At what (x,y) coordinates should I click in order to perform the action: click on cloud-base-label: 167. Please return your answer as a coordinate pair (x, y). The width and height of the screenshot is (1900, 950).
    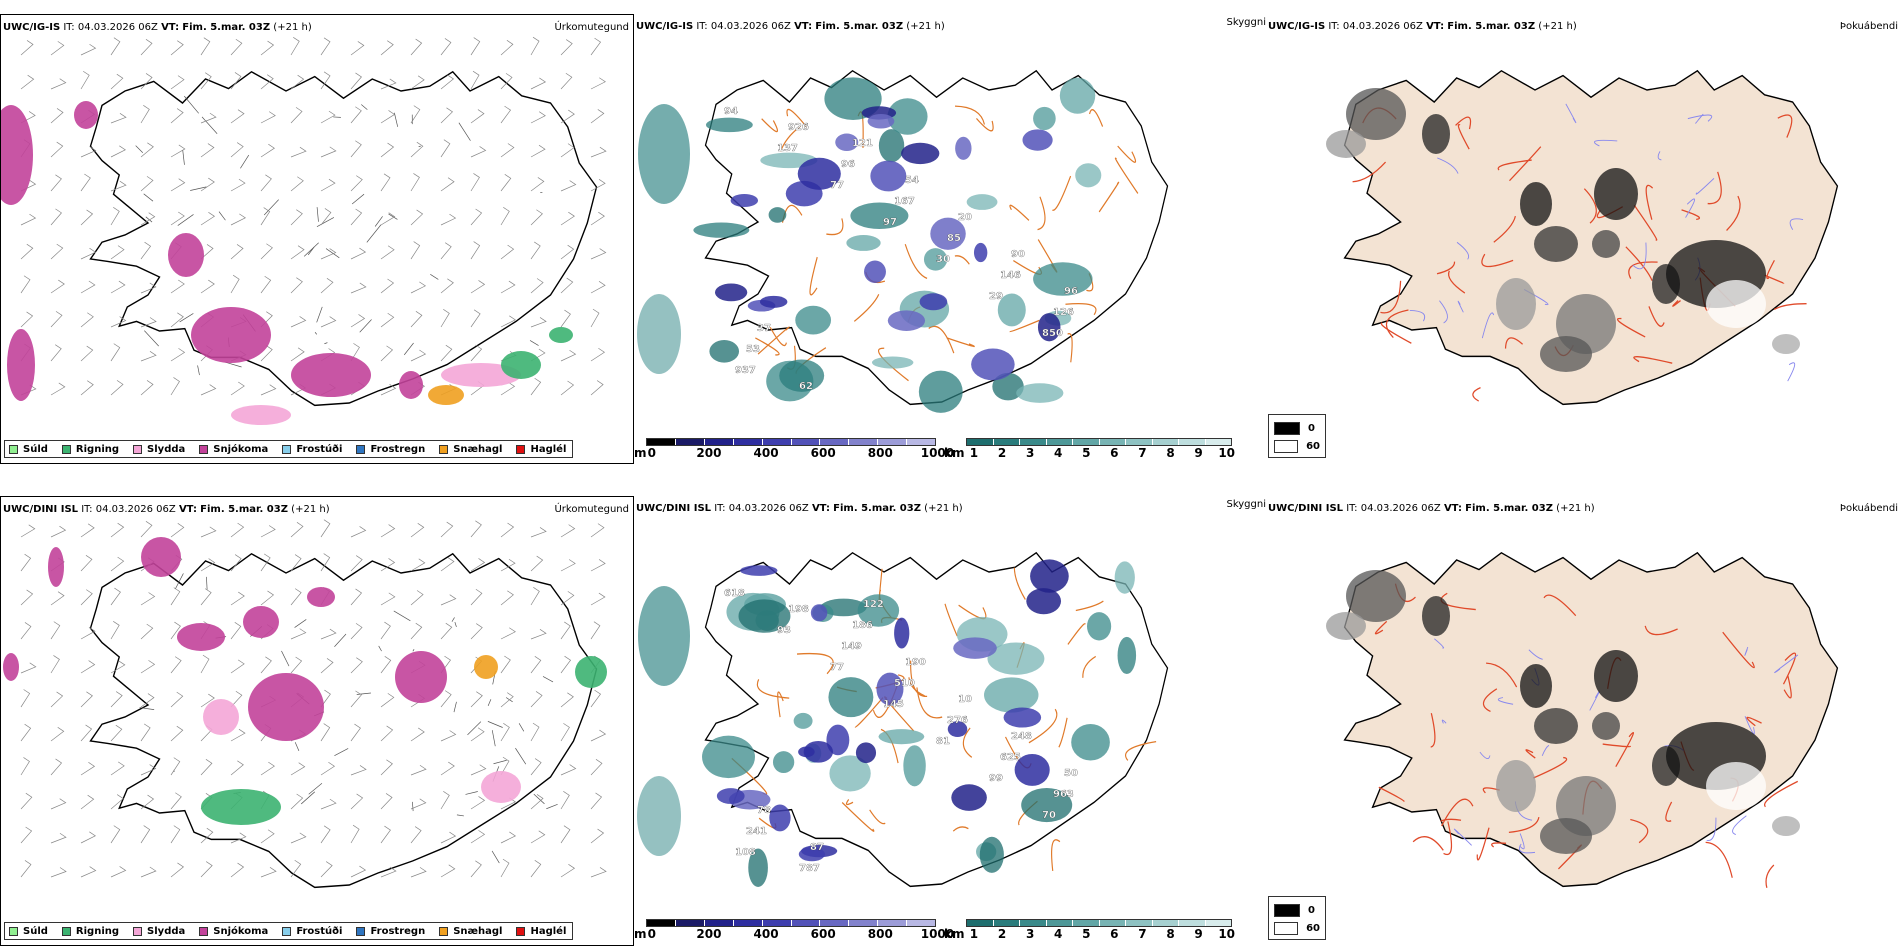
    Looking at the image, I should click on (904, 201).